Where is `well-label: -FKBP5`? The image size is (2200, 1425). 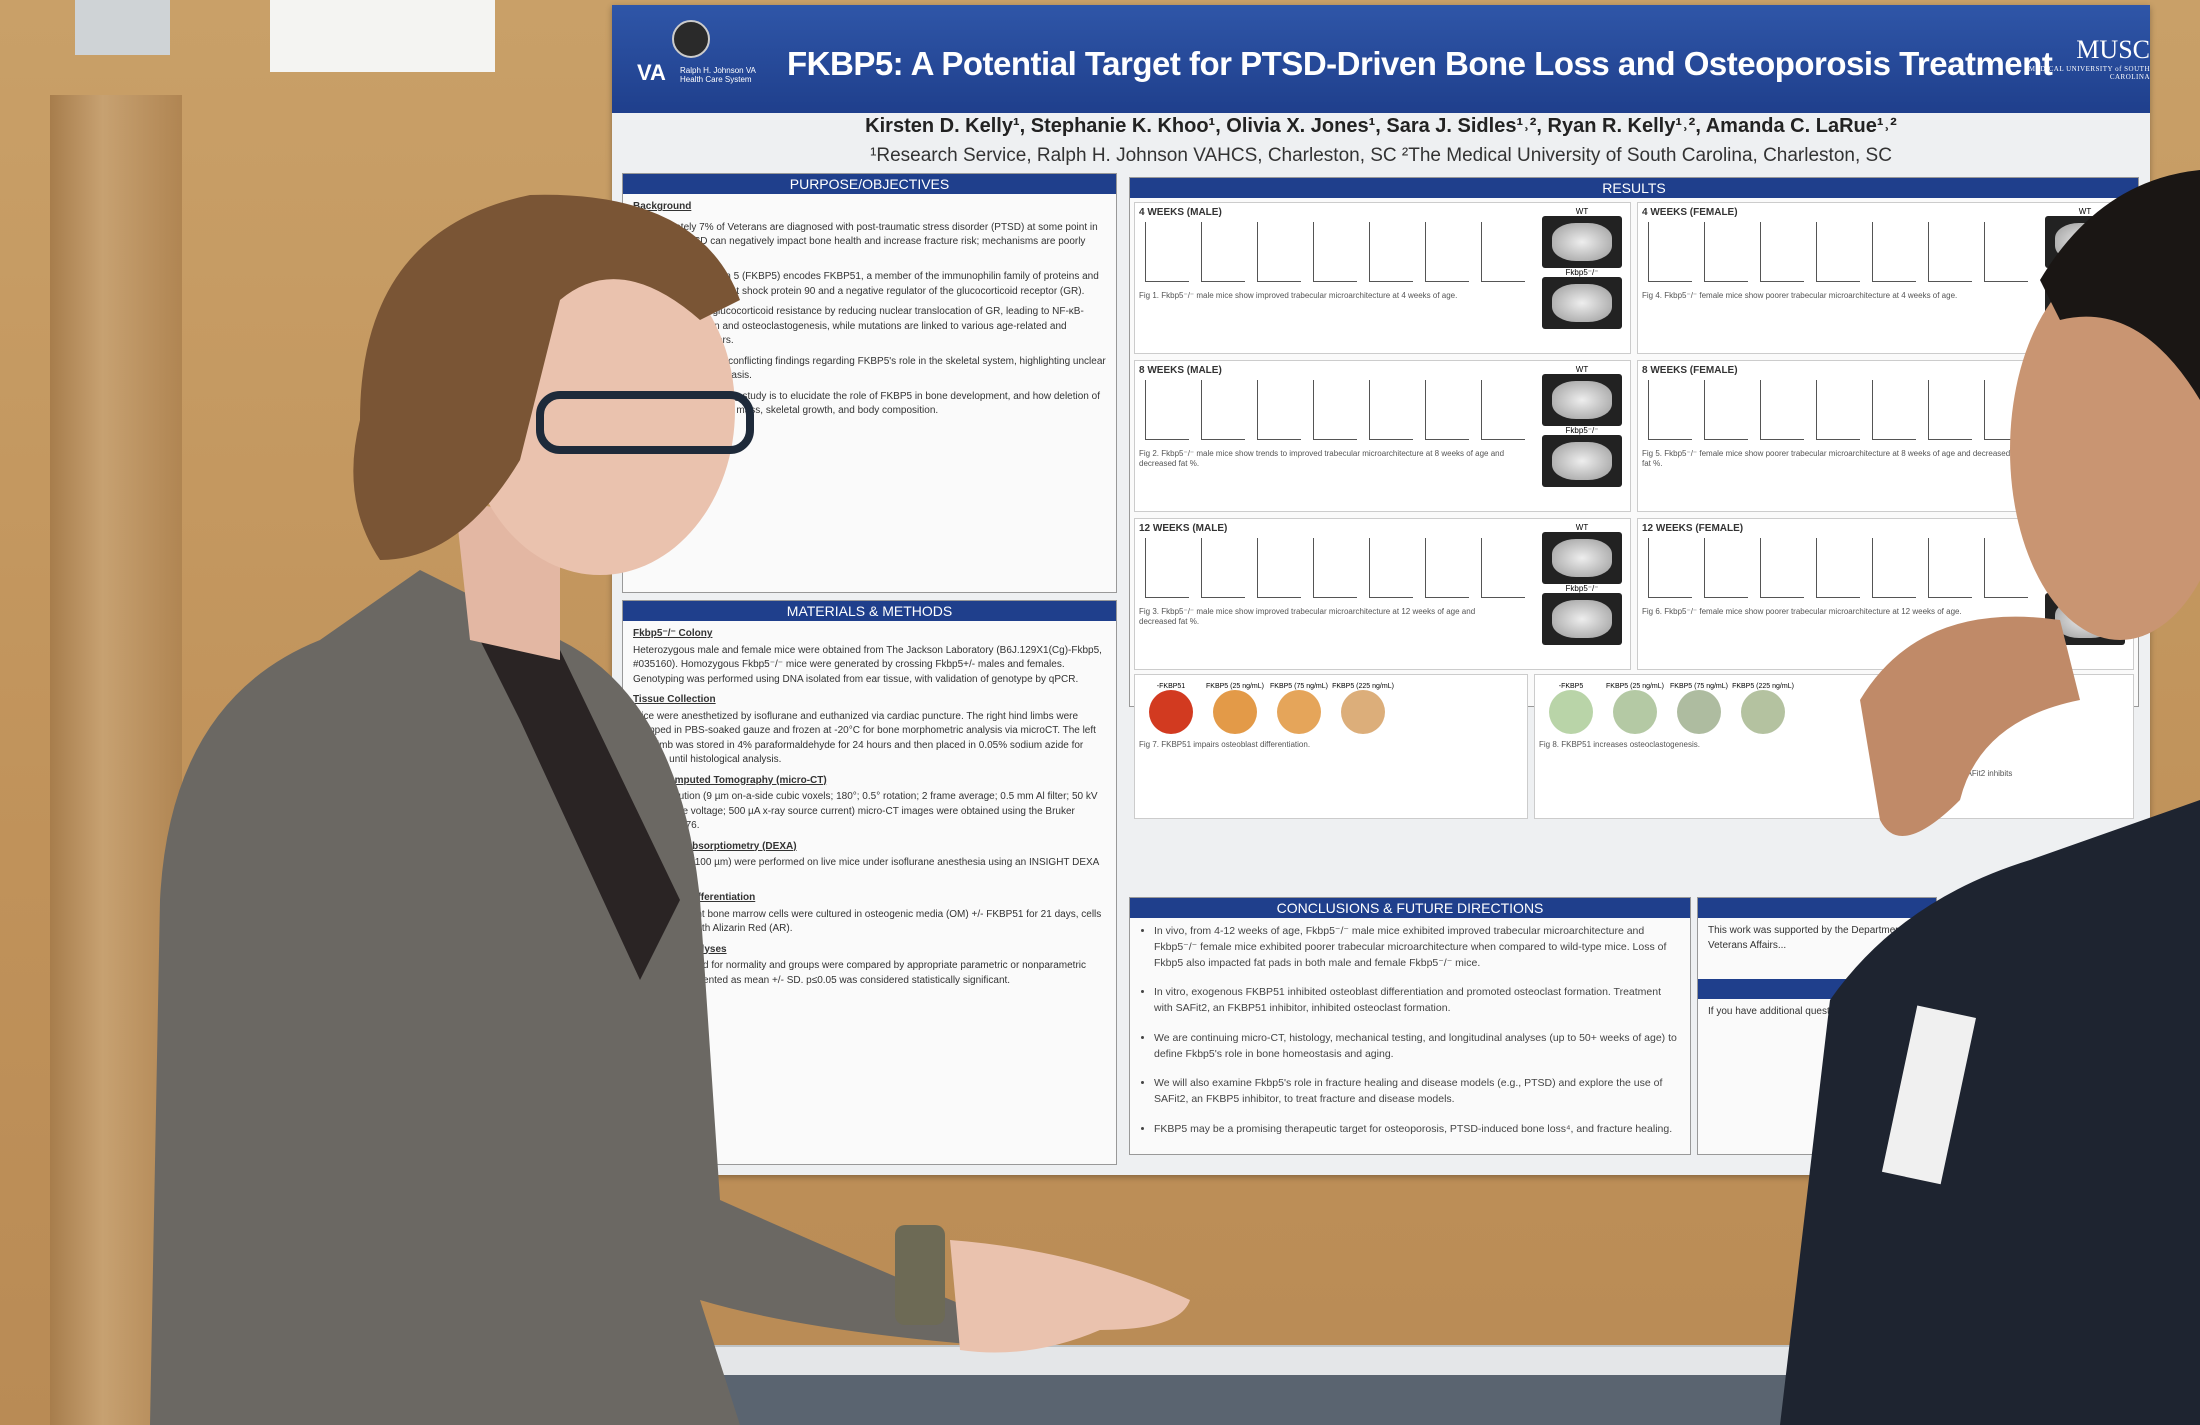 well-label: -FKBP5 is located at coordinates (1571, 686).